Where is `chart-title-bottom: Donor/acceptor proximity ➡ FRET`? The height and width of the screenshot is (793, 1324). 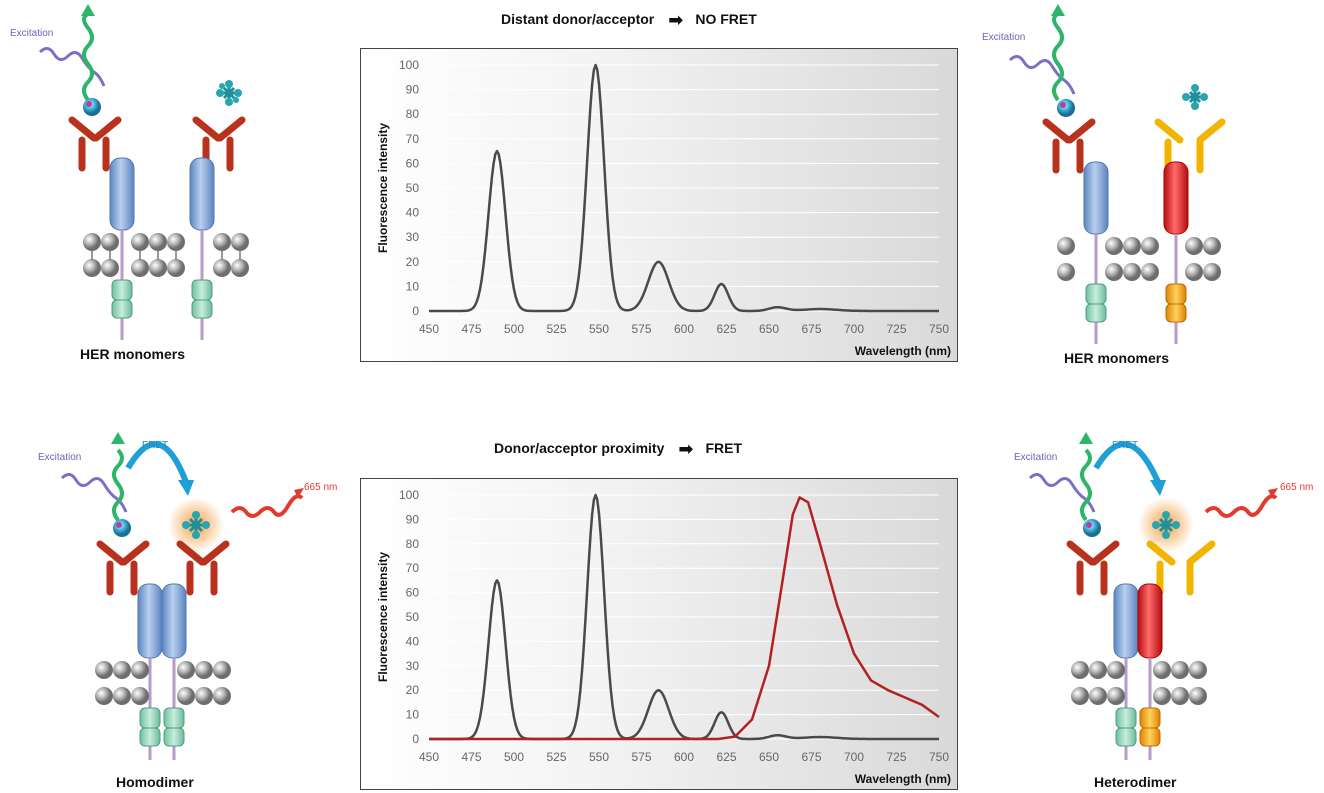 chart-title-bottom: Donor/acceptor proximity ➡ FRET is located at coordinates (618, 449).